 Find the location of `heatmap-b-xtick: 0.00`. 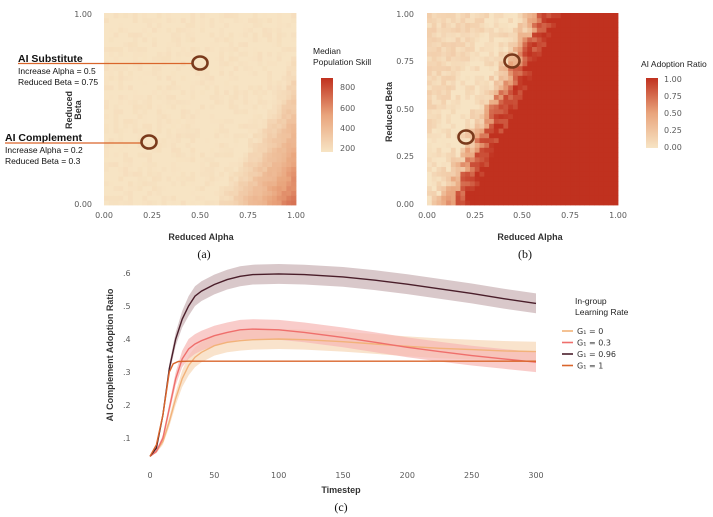

heatmap-b-xtick: 0.00 is located at coordinates (427, 215).